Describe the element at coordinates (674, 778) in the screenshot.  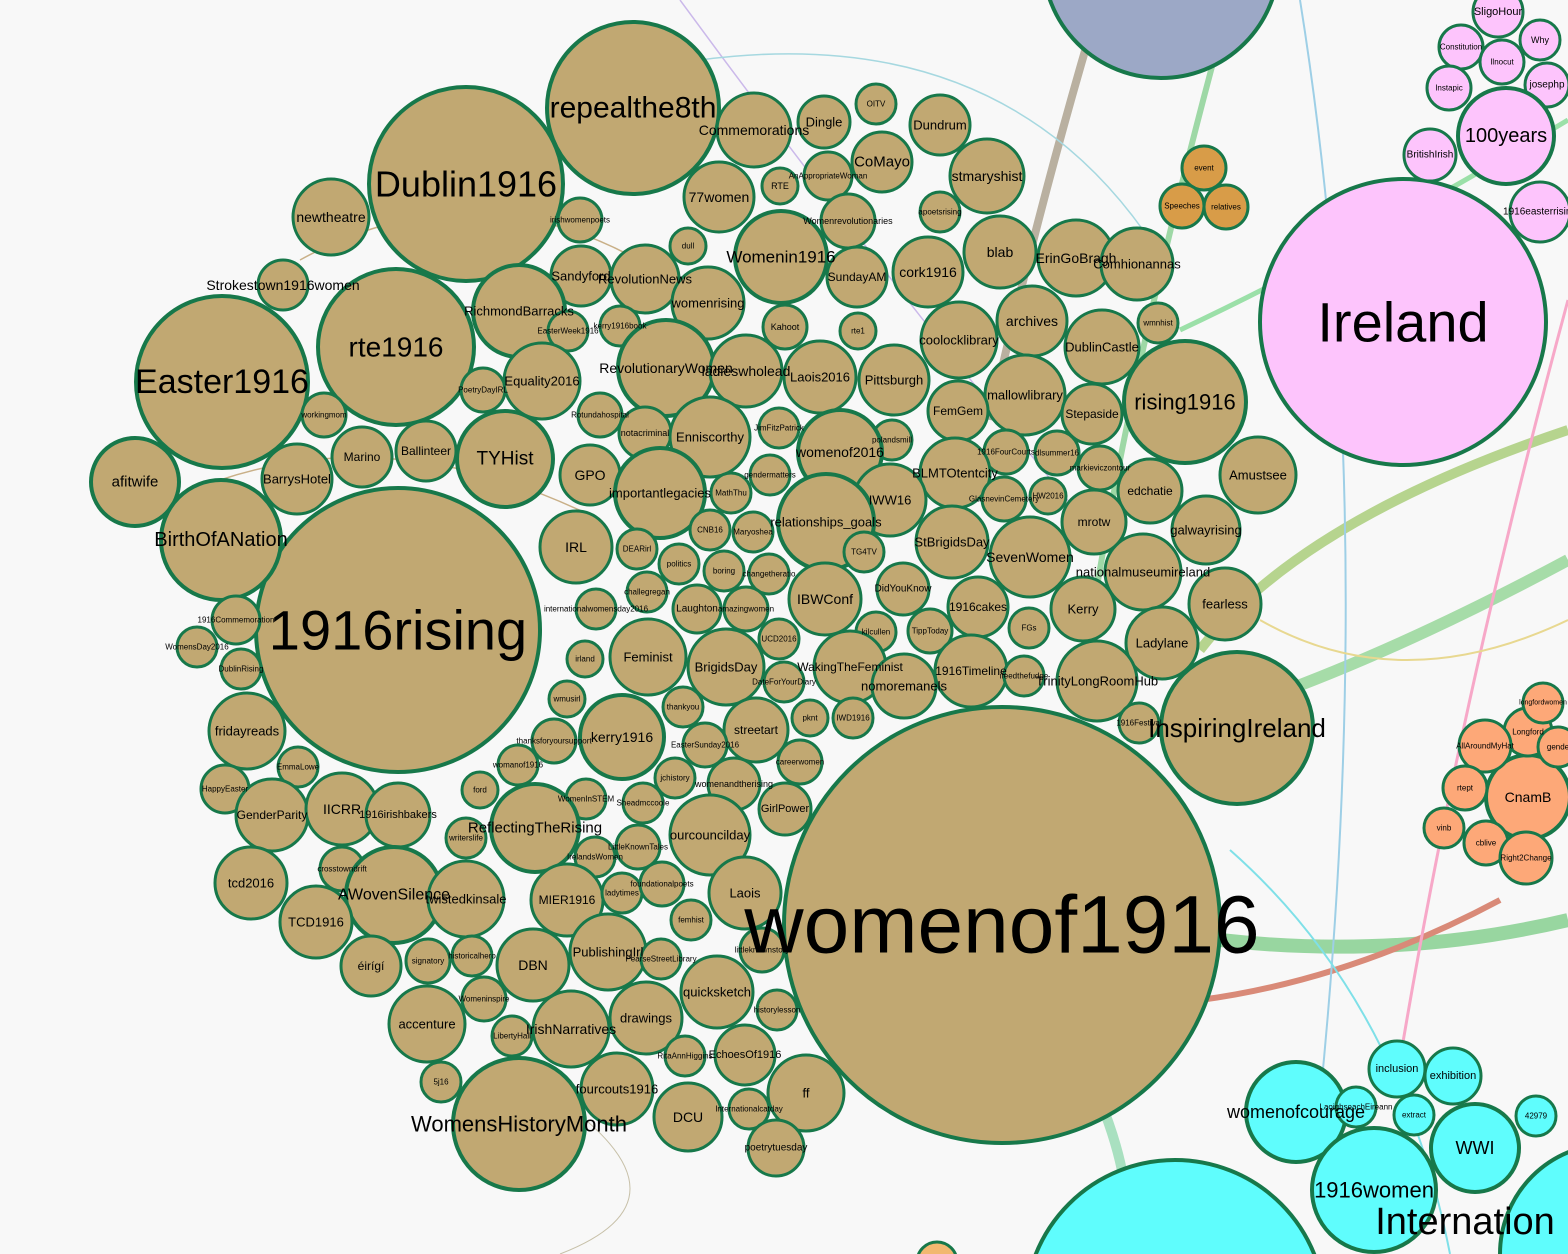
I see `node-label: jchistory` at that location.